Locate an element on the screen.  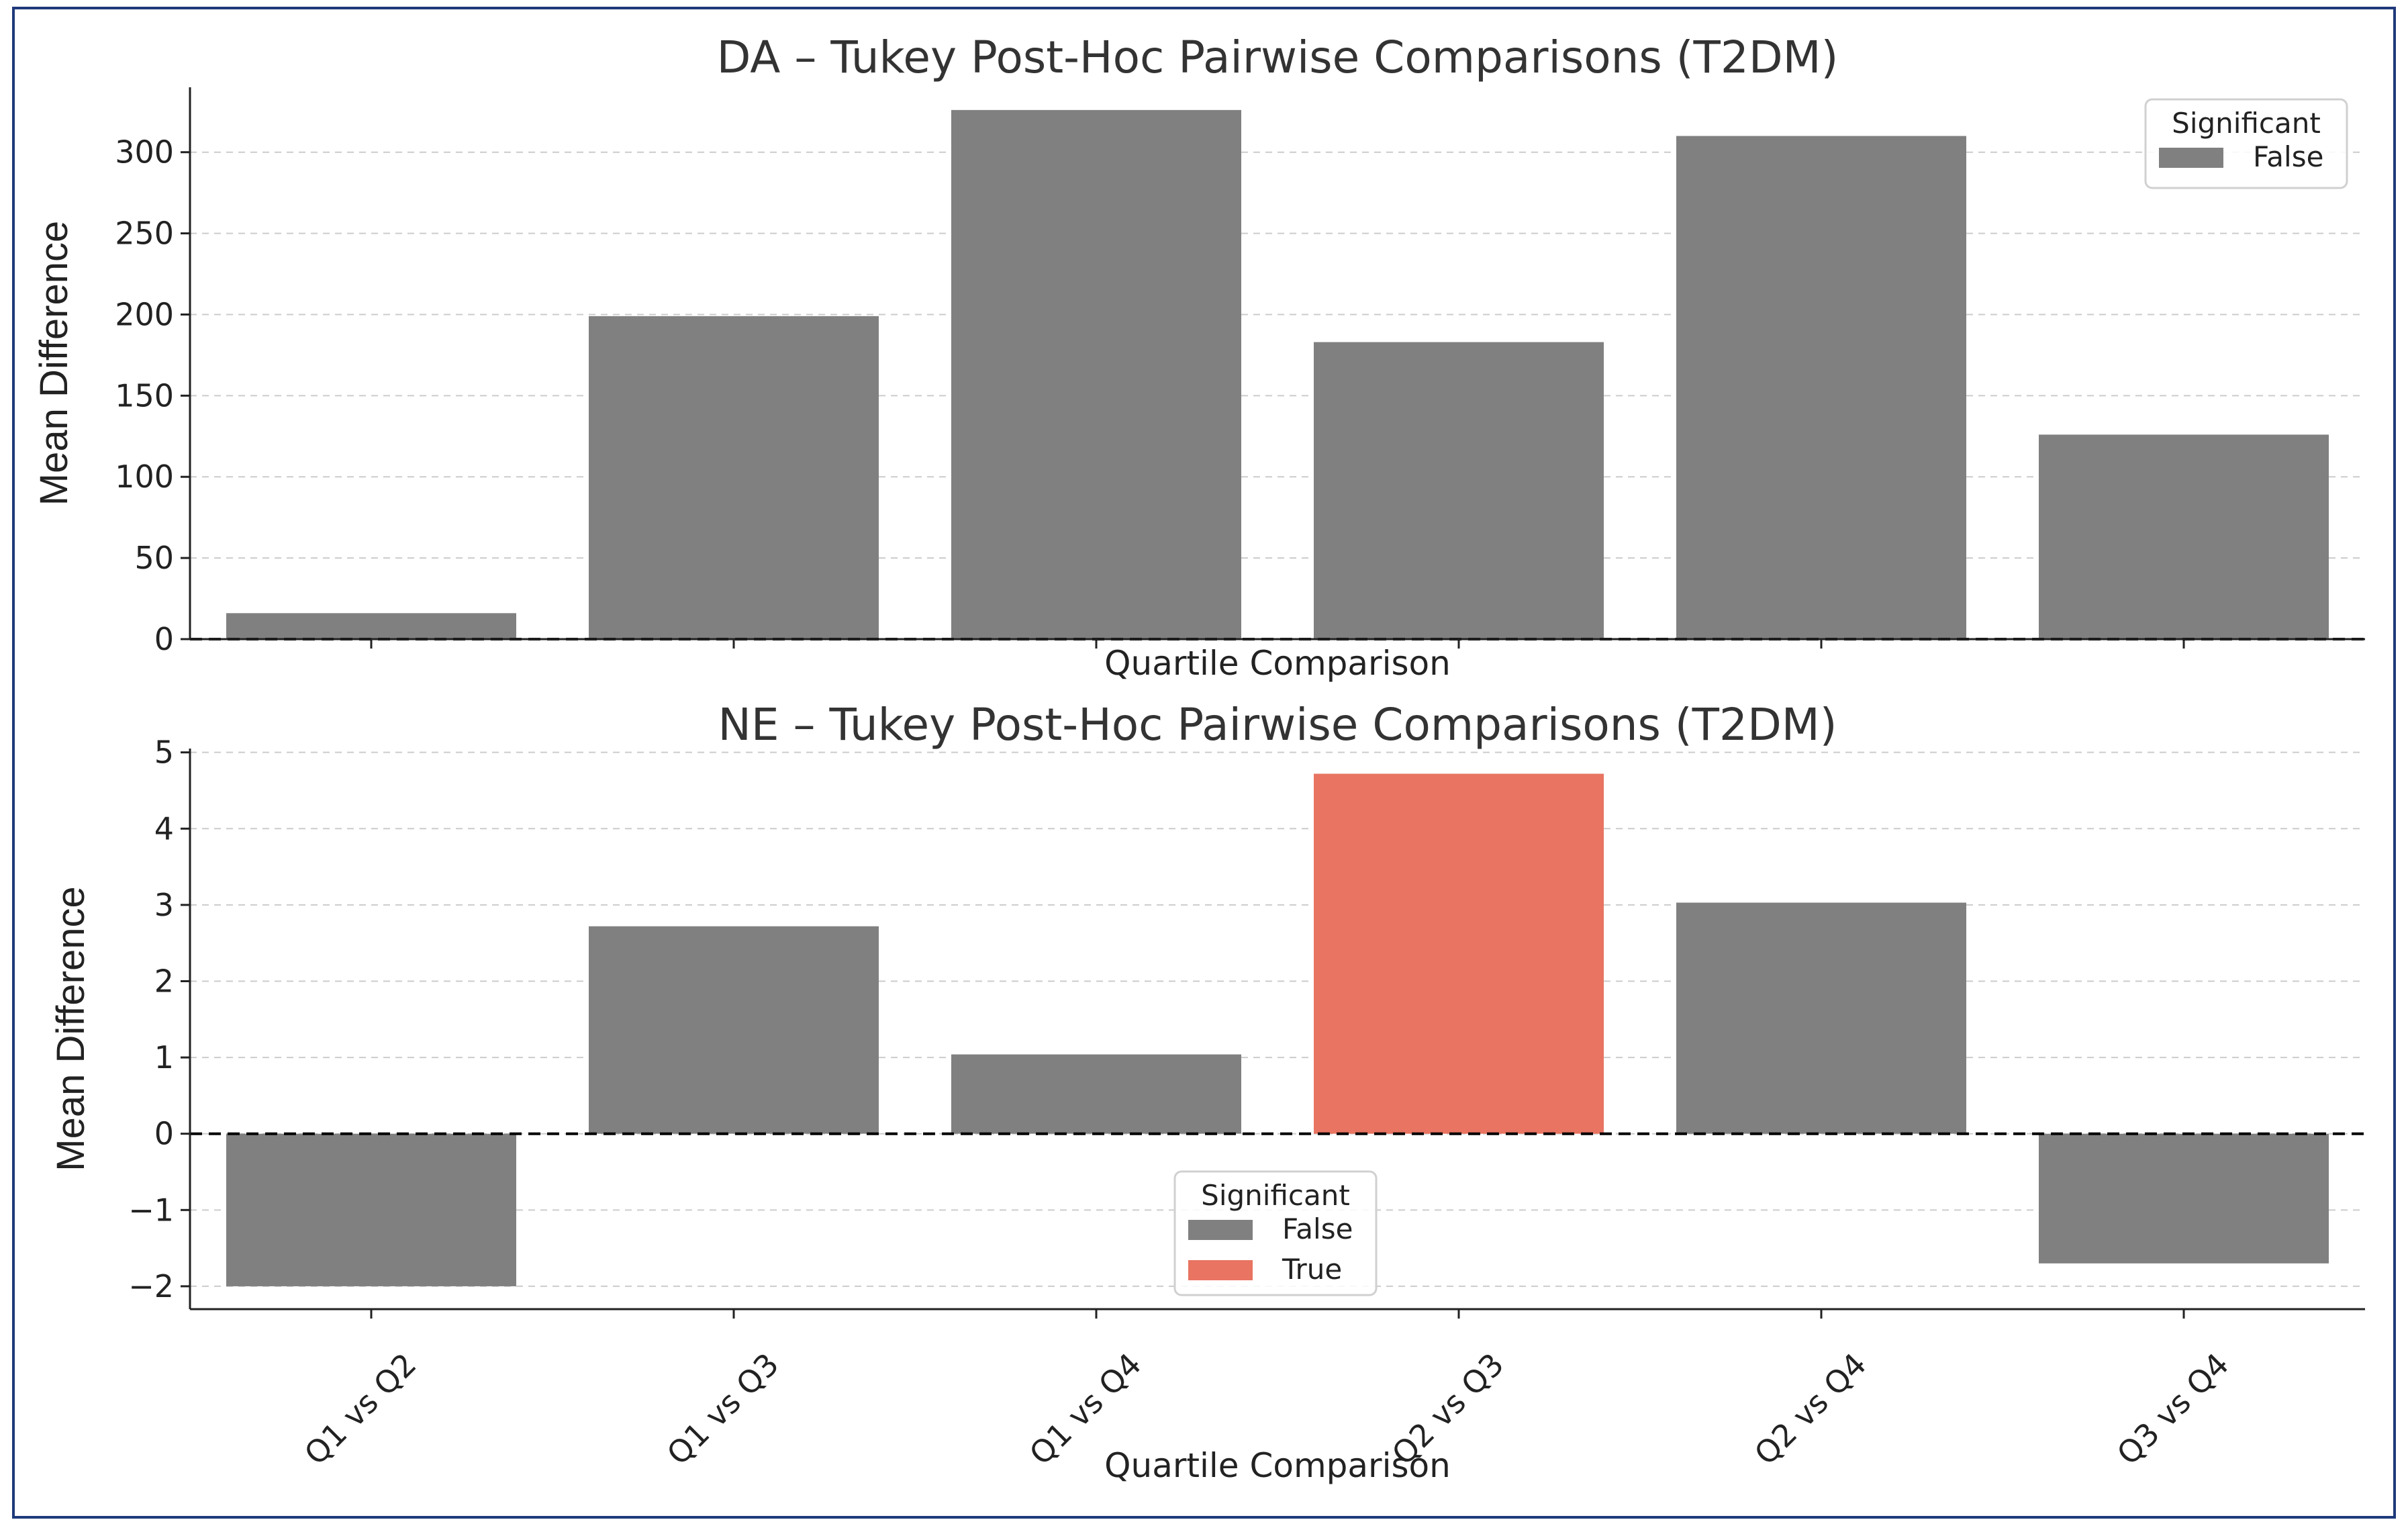
da-legend-label-false: False is located at coordinates (2288, 156).